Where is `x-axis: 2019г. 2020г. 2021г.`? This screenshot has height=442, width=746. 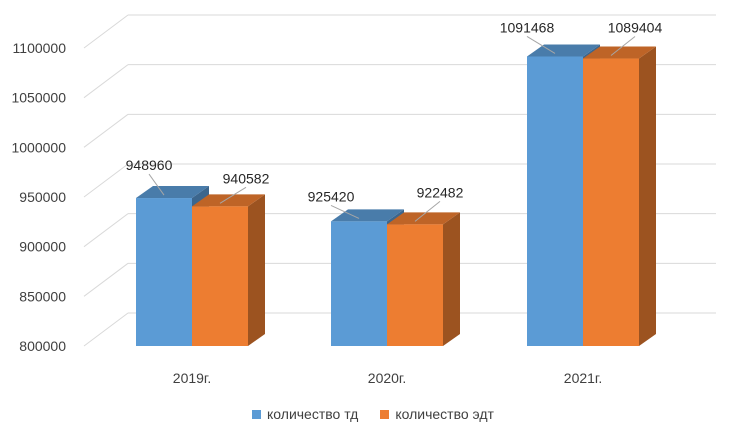 x-axis: 2019г. 2020г. 2021г. is located at coordinates (387, 378).